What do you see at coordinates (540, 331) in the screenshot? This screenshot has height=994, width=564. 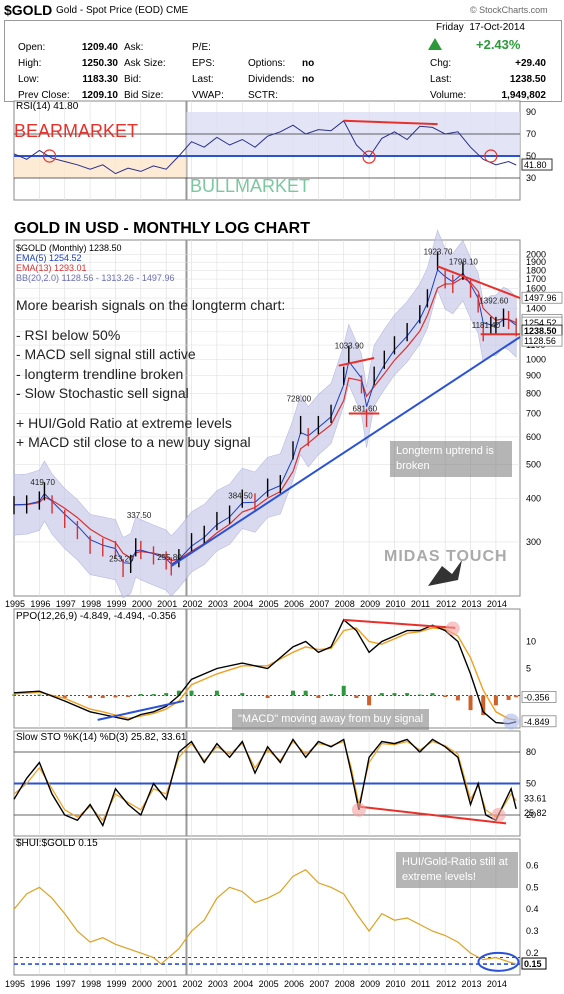 I see `price-right-label: 1238.50` at bounding box center [540, 331].